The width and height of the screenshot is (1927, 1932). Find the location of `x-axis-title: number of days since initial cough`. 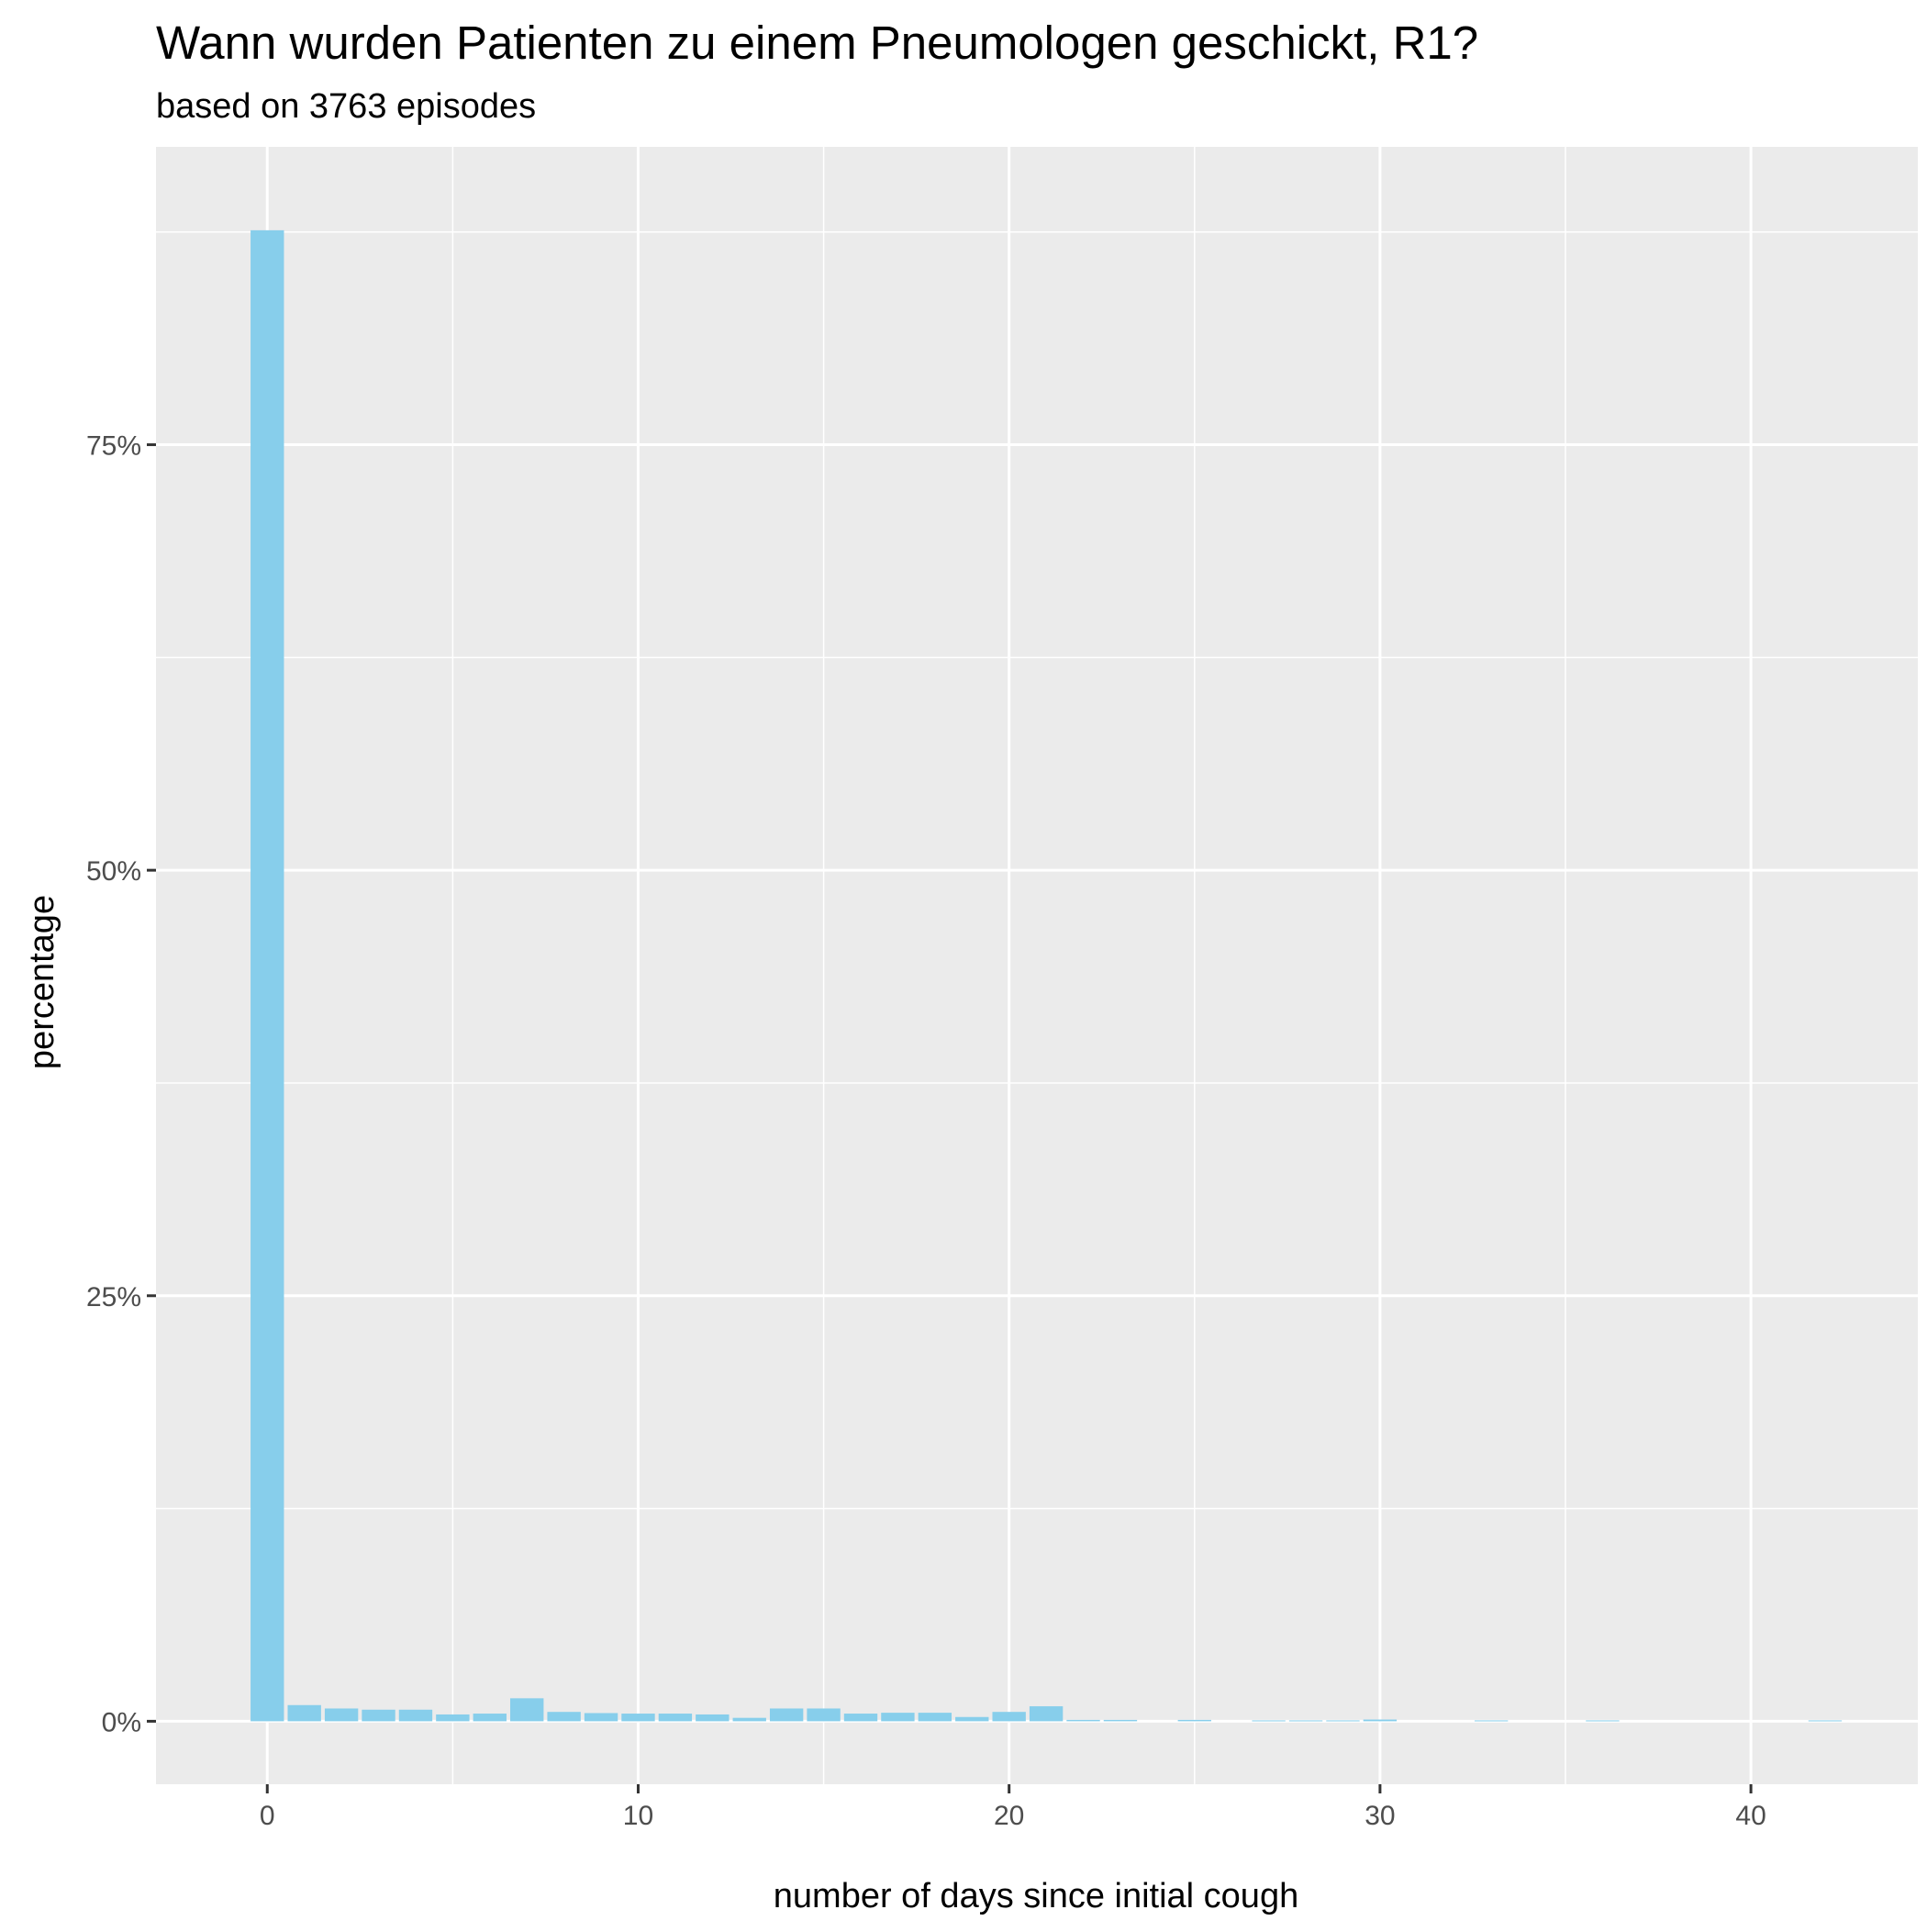

x-axis-title: number of days since initial cough is located at coordinates (1036, 1896).